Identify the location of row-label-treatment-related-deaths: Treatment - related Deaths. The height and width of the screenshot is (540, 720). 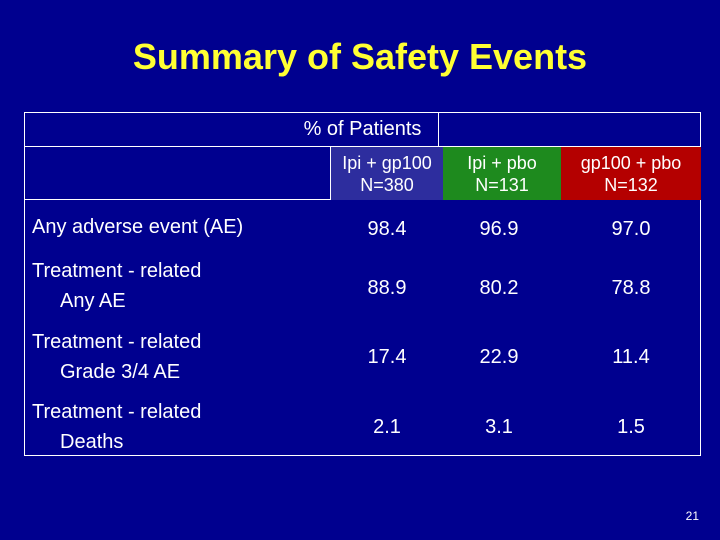
(116, 427).